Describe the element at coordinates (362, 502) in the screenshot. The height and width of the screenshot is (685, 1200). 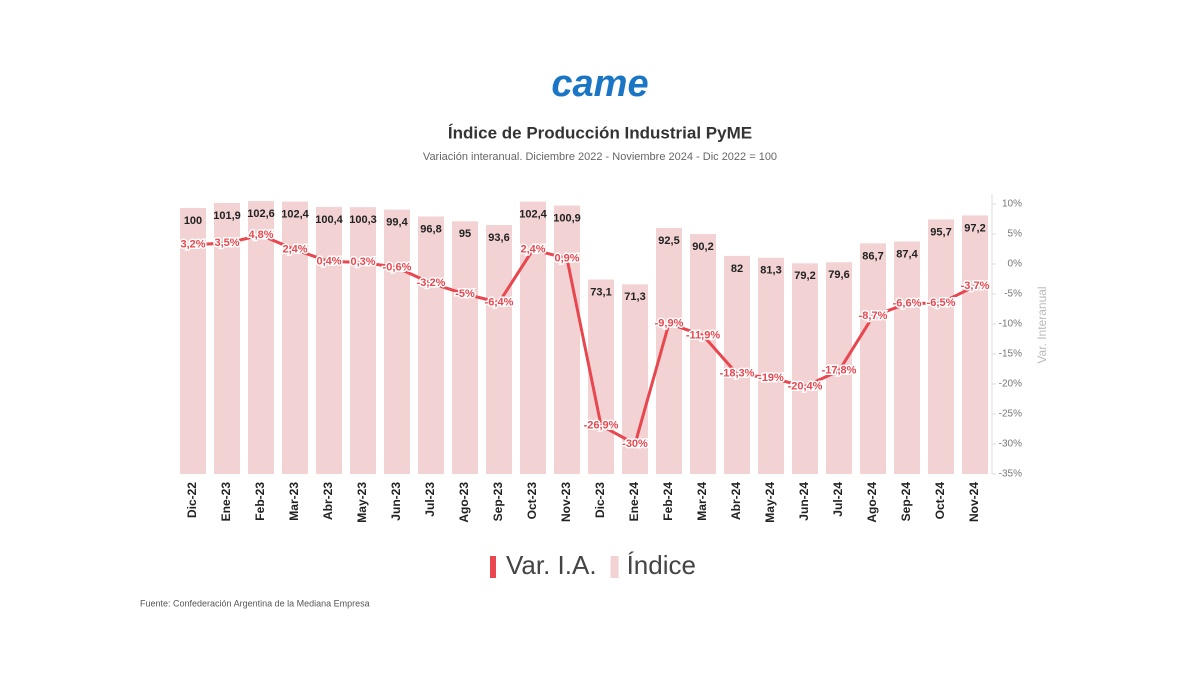
I see `x-tick-label: May-23` at that location.